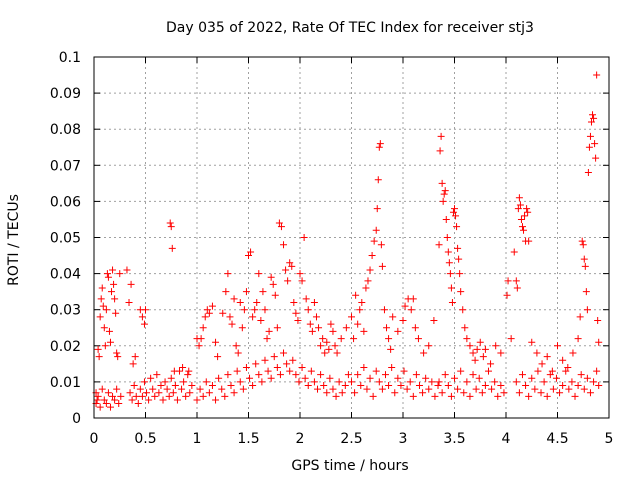  What do you see at coordinates (557, 439) in the screenshot?
I see `x-tick-label: 4.5` at bounding box center [557, 439].